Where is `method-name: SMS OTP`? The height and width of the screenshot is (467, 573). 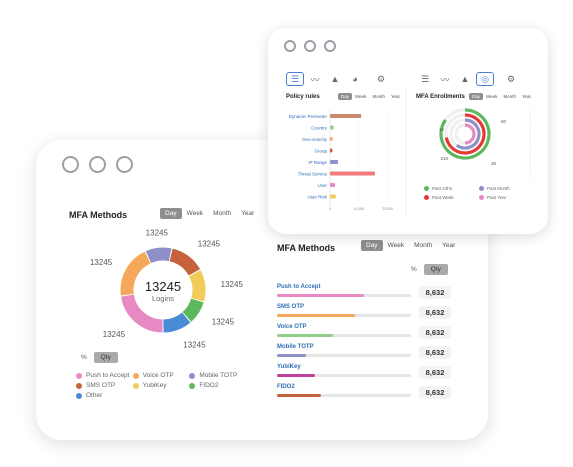 method-name: SMS OTP is located at coordinates (291, 307).